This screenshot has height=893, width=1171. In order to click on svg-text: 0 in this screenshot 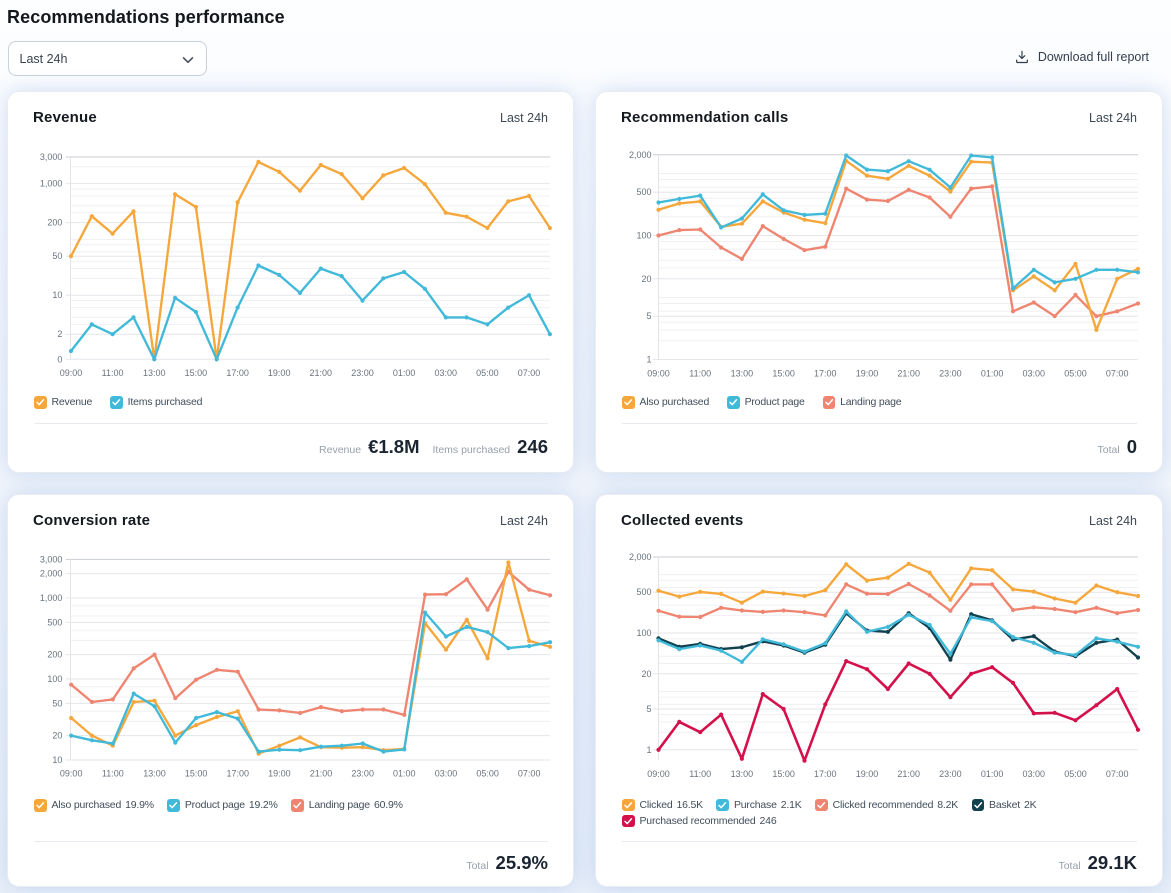, I will do `click(59, 359)`.